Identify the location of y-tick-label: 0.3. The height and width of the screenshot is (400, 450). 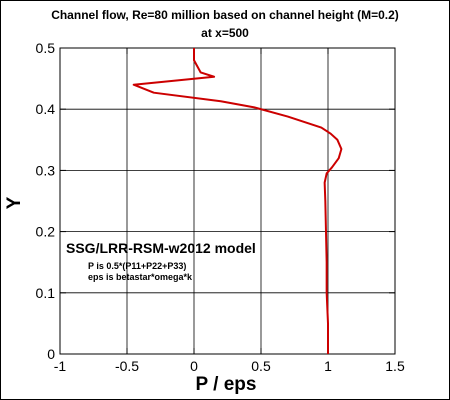
(46, 170).